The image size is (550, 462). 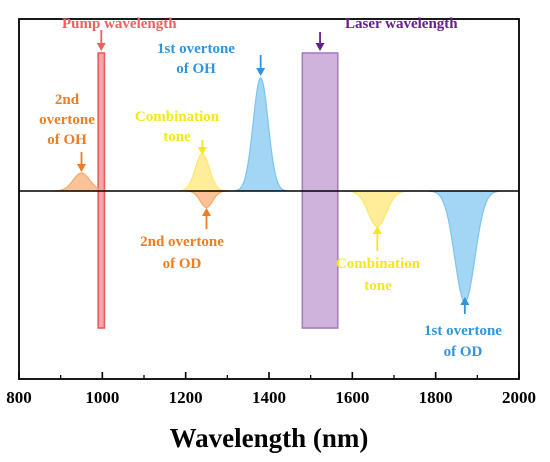 I want to click on x-tick-label-1400: 1400, so click(x=269, y=397).